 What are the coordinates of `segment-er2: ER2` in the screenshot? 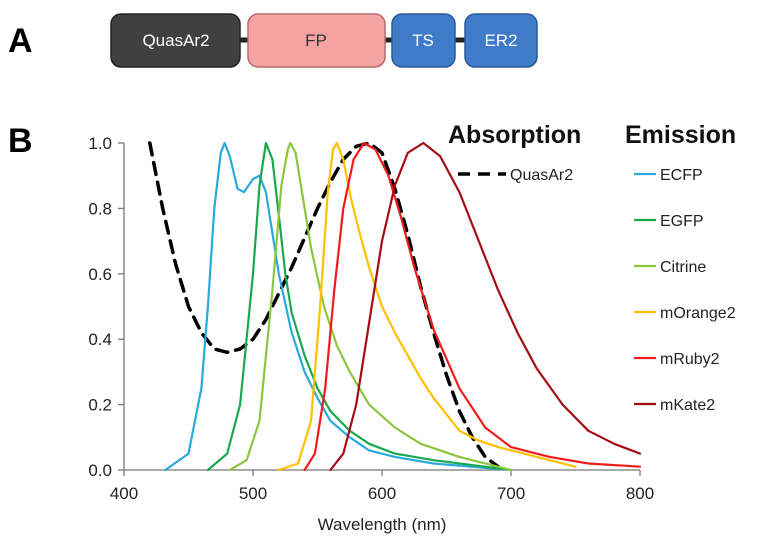 It's located at (501, 40).